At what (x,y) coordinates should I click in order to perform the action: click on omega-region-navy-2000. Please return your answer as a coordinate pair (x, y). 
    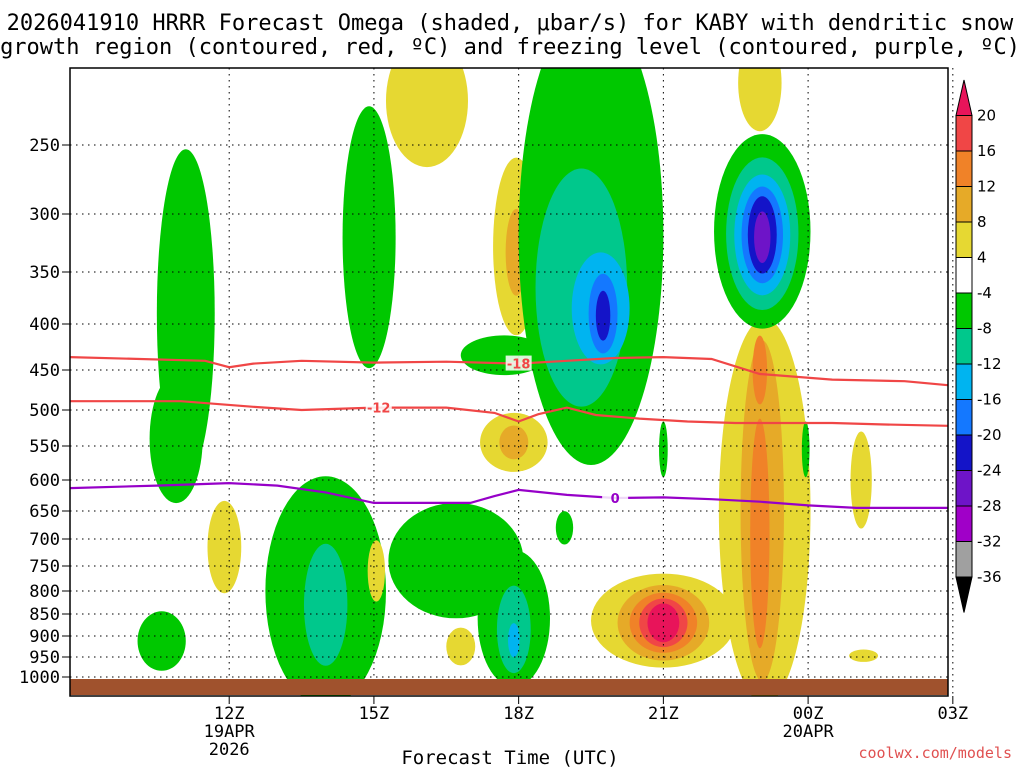
    Looking at the image, I should click on (603, 315).